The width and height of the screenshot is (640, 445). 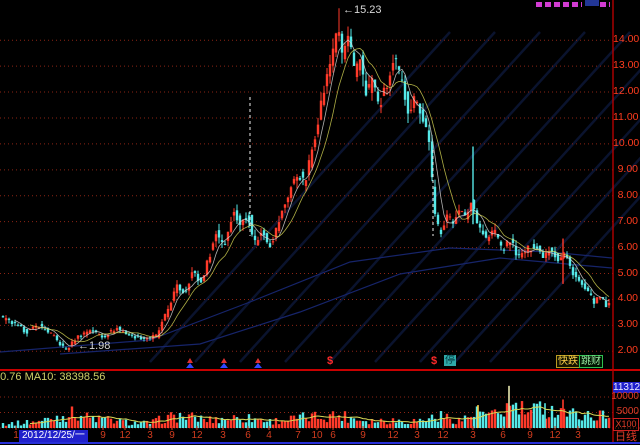 I want to click on mini-toolbar-icon, so click(x=592, y=3).